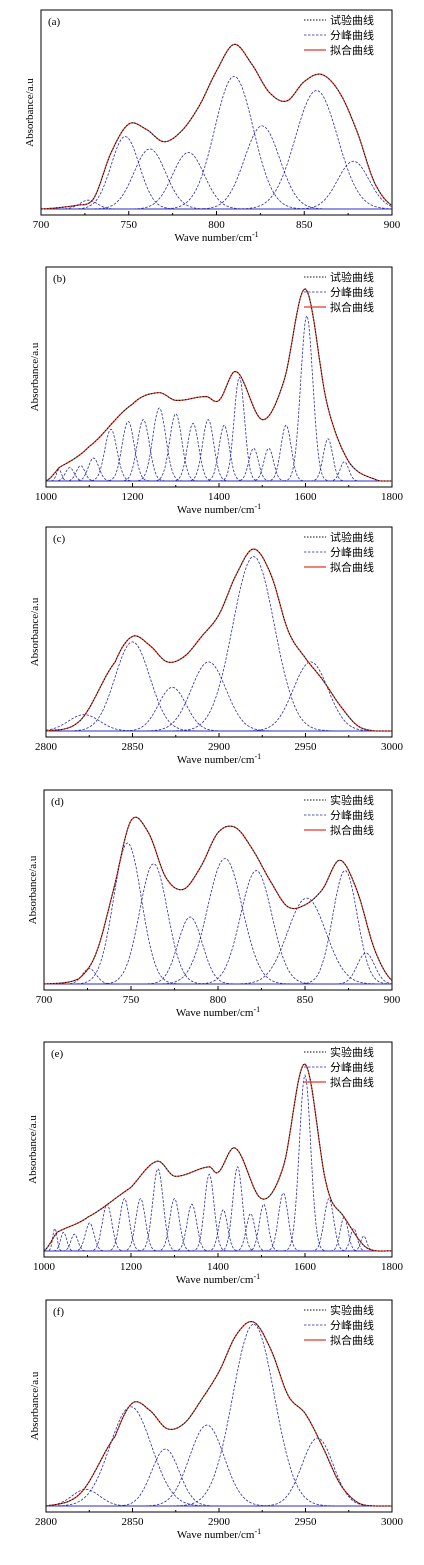 Image resolution: width=424 pixels, height=1565 pixels. What do you see at coordinates (44, 1267) in the screenshot?
I see `x-tick-label: 1000` at bounding box center [44, 1267].